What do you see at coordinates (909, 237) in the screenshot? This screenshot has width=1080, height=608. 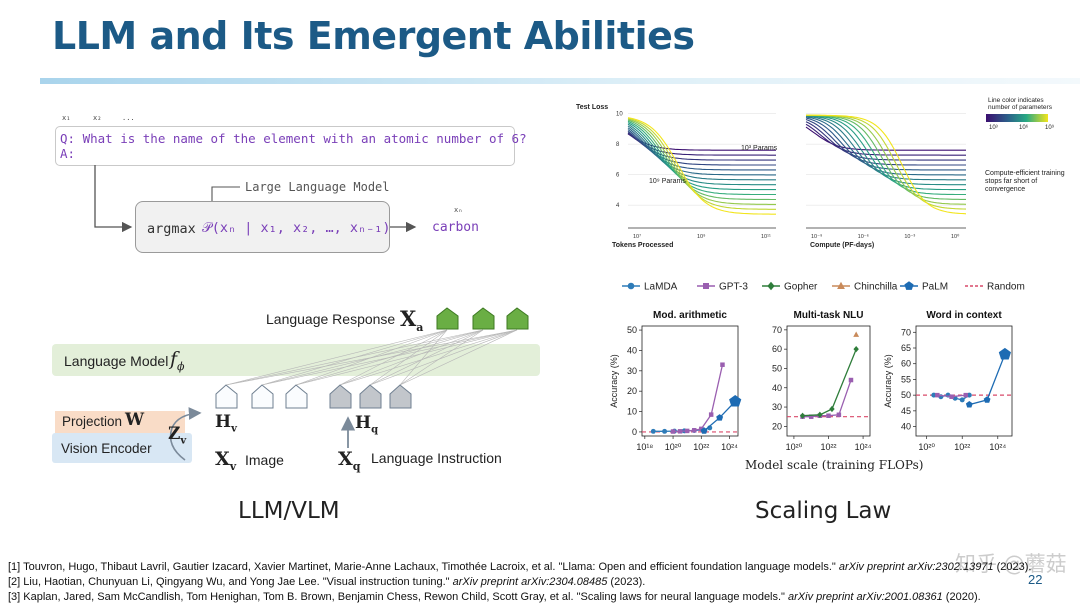 I see `loss-x-tick: 10⁻³` at bounding box center [909, 237].